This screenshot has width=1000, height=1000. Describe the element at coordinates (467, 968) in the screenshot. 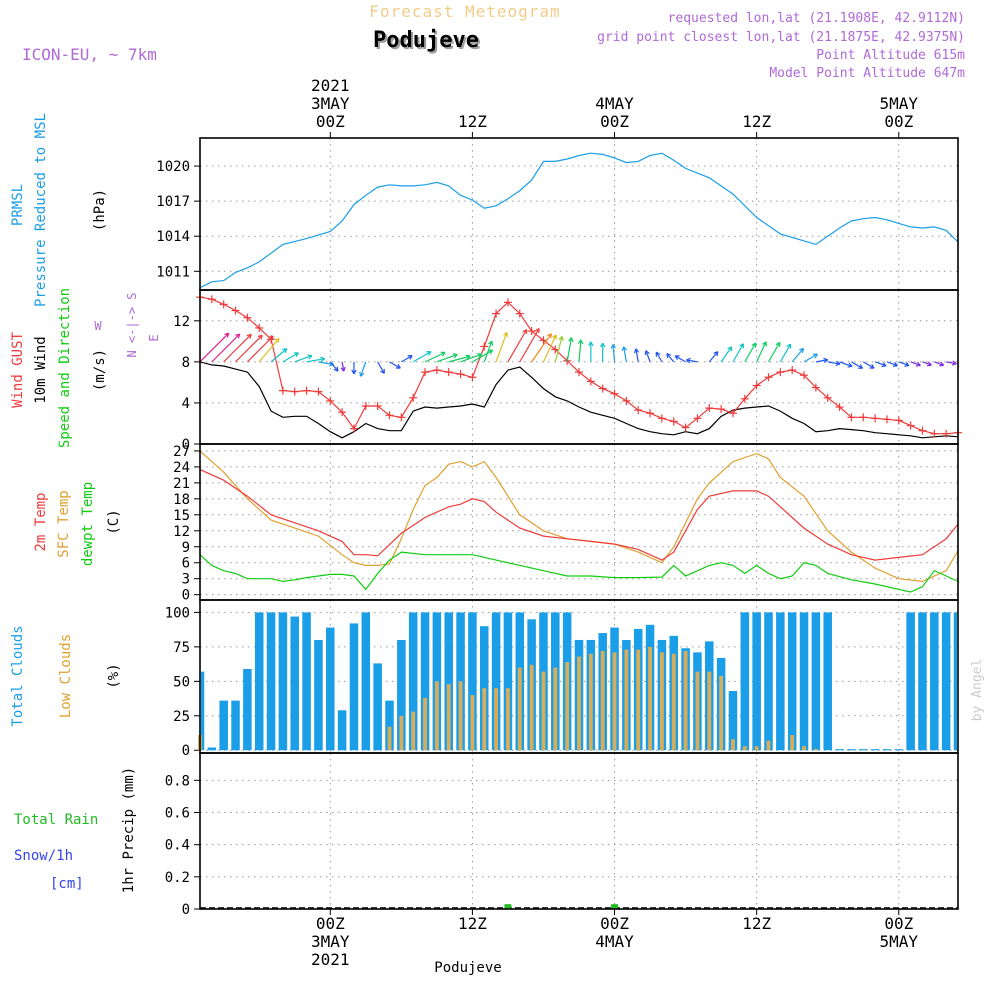

I see `footer-location: Podujeve` at that location.